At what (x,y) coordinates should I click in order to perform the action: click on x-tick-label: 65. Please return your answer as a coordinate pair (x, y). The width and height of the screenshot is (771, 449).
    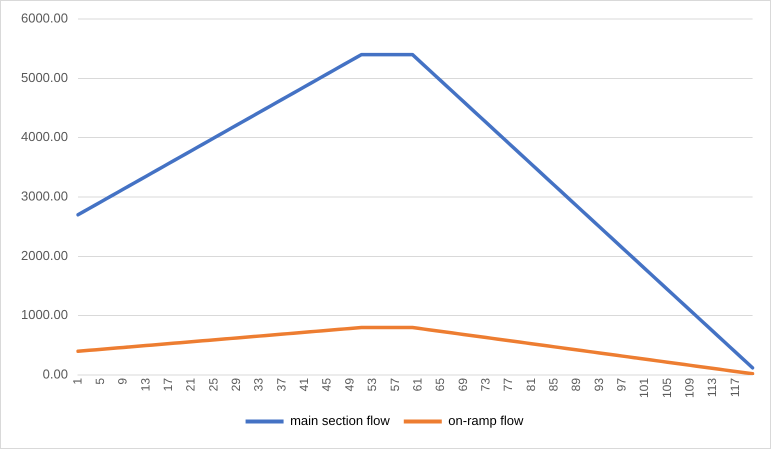
    Looking at the image, I should click on (440, 385).